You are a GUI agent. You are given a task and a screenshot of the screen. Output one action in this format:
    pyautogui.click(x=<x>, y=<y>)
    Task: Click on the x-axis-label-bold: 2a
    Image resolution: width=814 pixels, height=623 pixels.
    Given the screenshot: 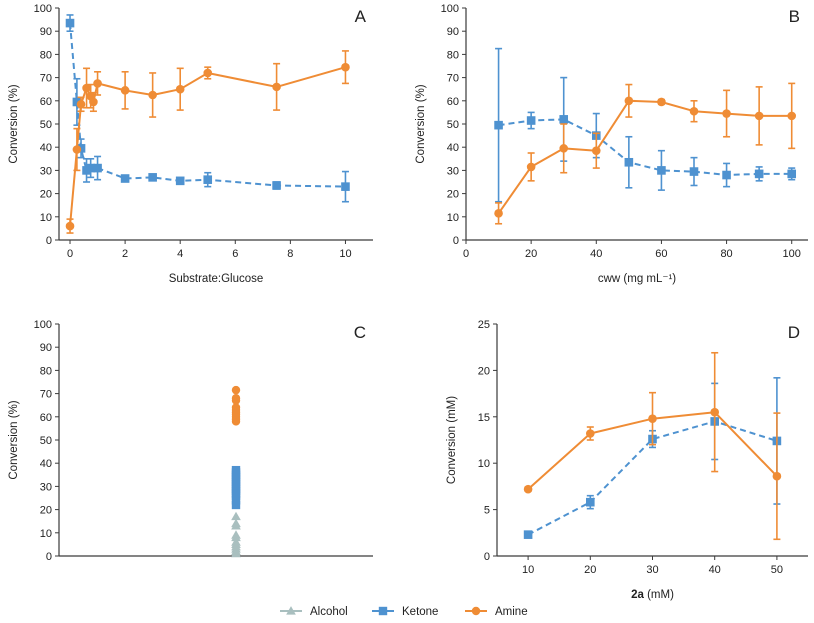 What is the action you would take?
    pyautogui.click(x=637, y=595)
    